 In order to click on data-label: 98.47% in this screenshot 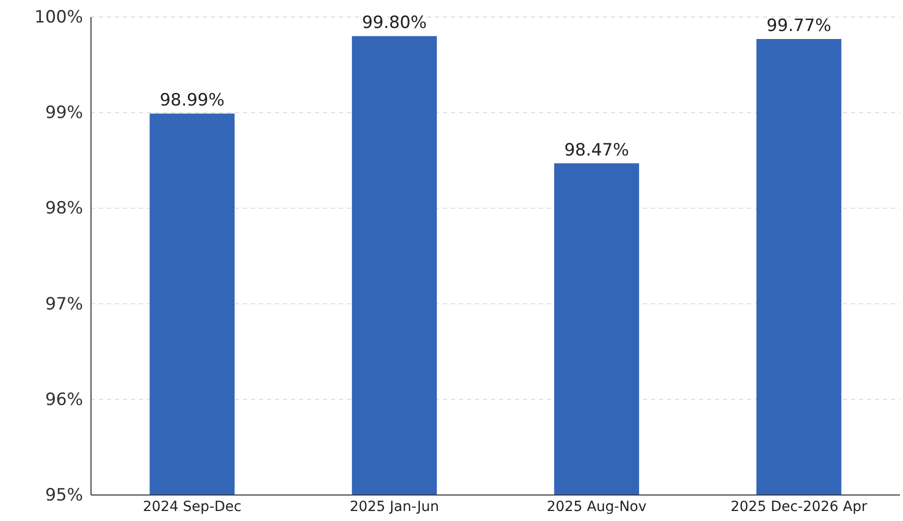, I will do `click(597, 150)`.